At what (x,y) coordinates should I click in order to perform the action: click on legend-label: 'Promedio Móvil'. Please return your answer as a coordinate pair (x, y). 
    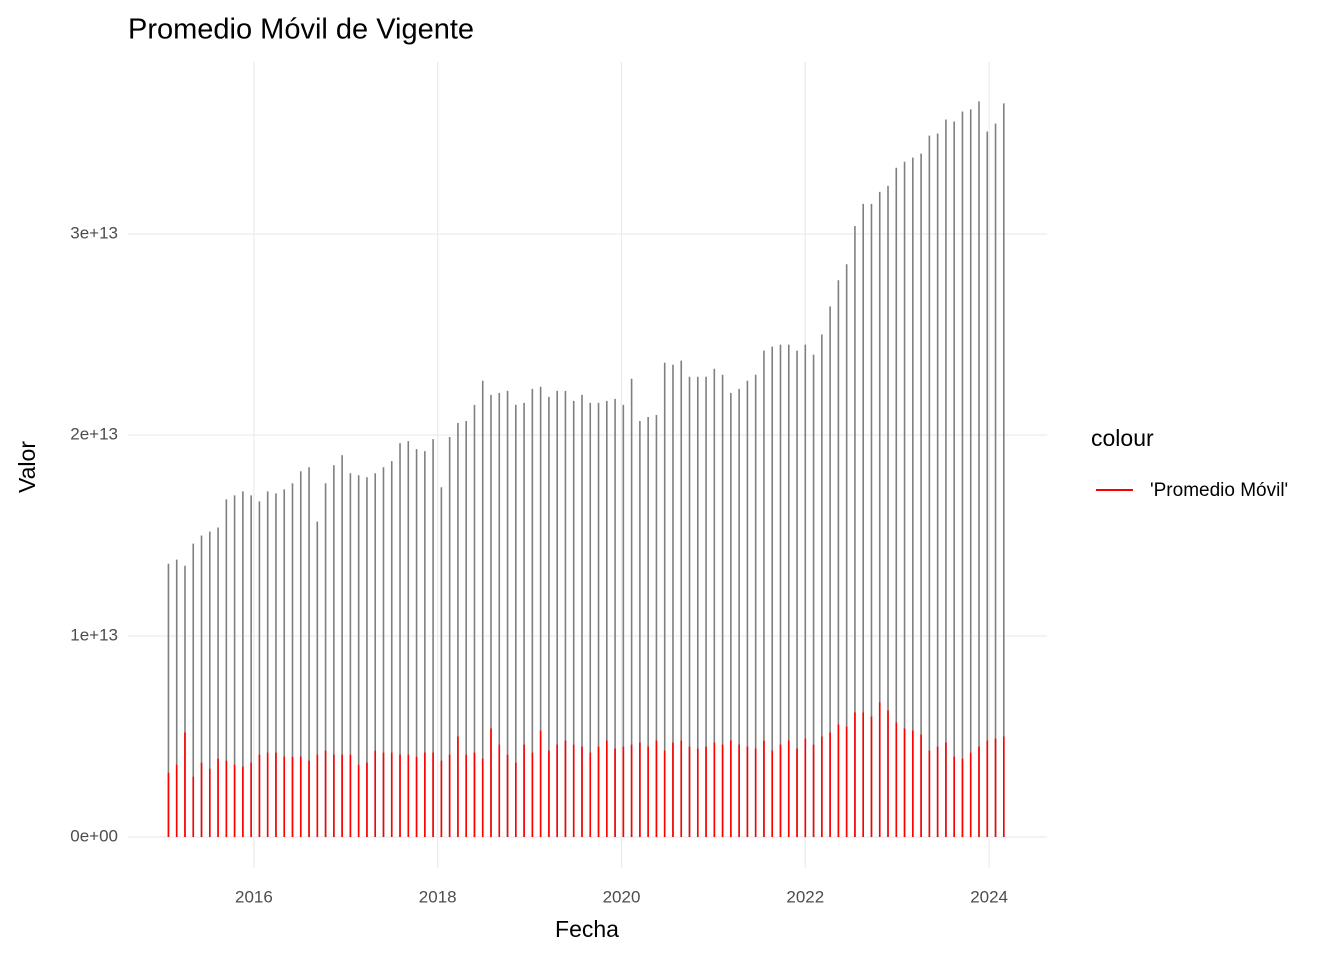
    Looking at the image, I should click on (1219, 490).